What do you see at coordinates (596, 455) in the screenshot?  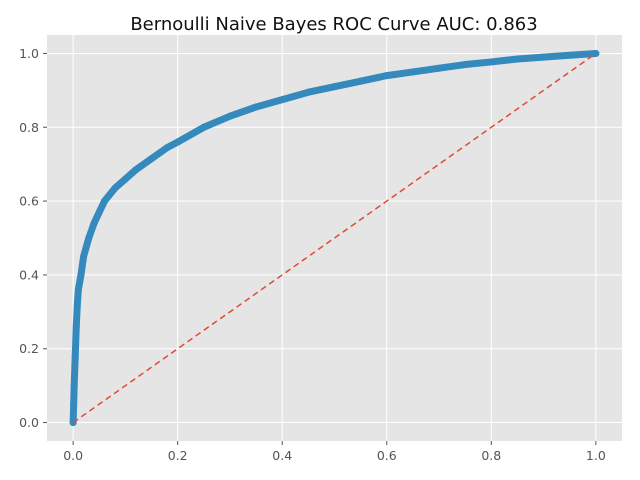 I see `x-tick-label: 1.0` at bounding box center [596, 455].